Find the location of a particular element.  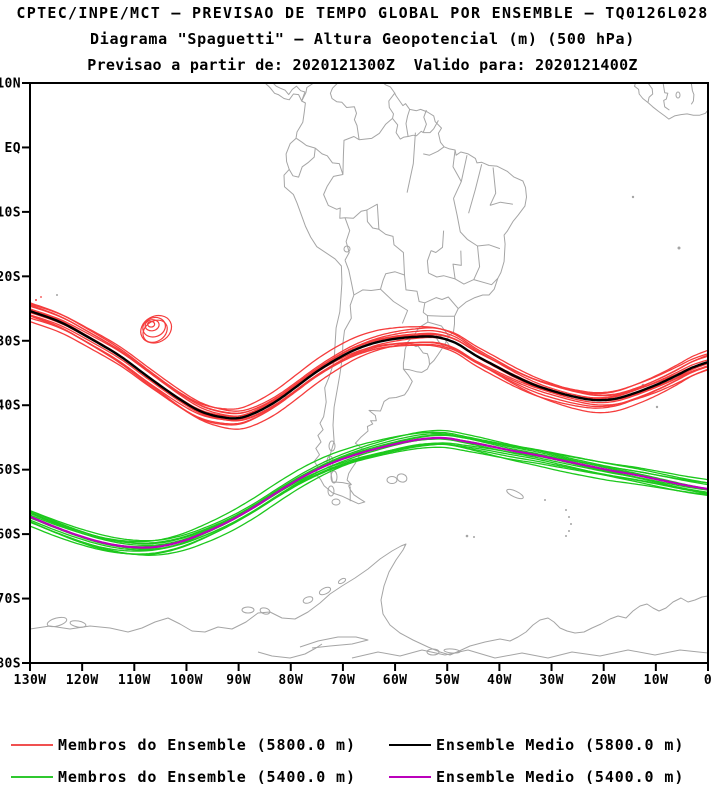

border-bolivia-paraguay is located at coordinates (392, 280).